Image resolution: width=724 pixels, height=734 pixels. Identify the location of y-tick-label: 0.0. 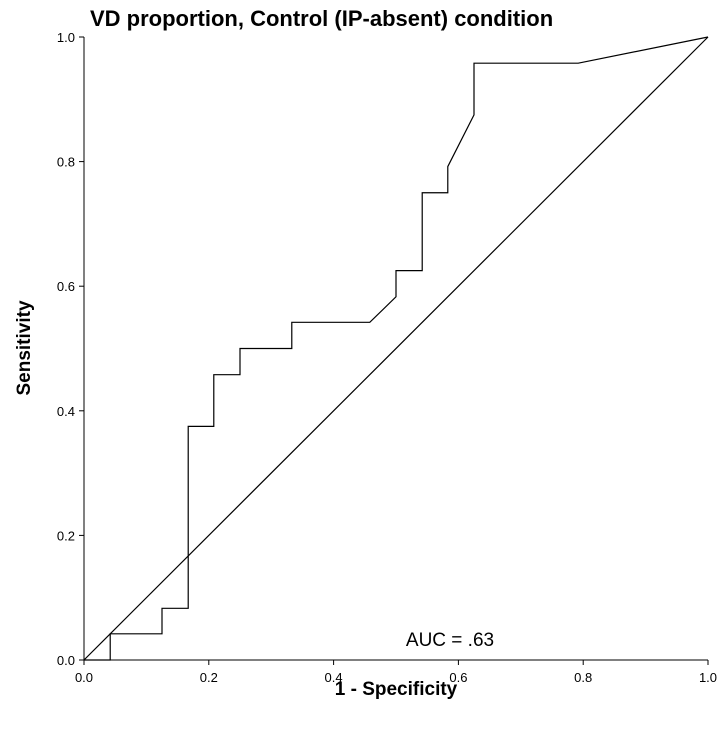
(66, 660).